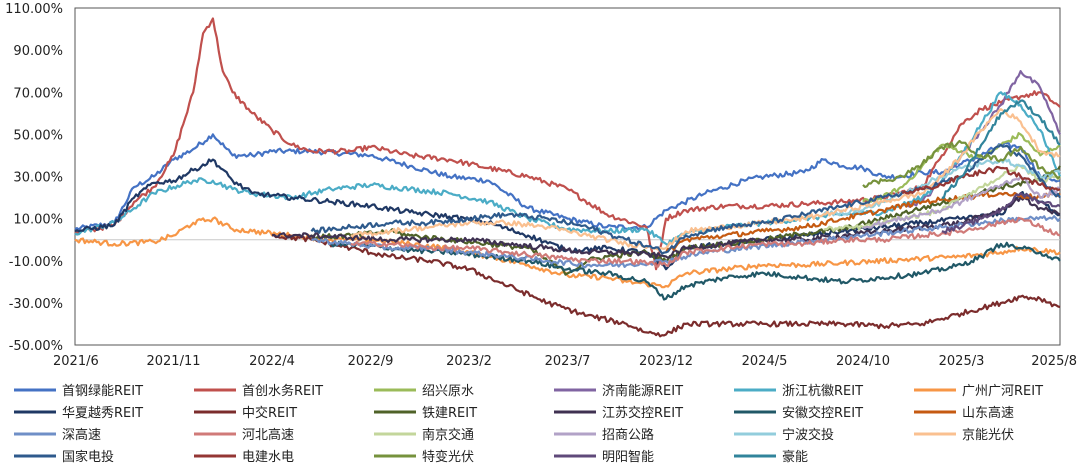 This screenshot has height=465, width=1080. What do you see at coordinates (272, 361) in the screenshot?
I see `x-tick-label: 2022/4` at bounding box center [272, 361].